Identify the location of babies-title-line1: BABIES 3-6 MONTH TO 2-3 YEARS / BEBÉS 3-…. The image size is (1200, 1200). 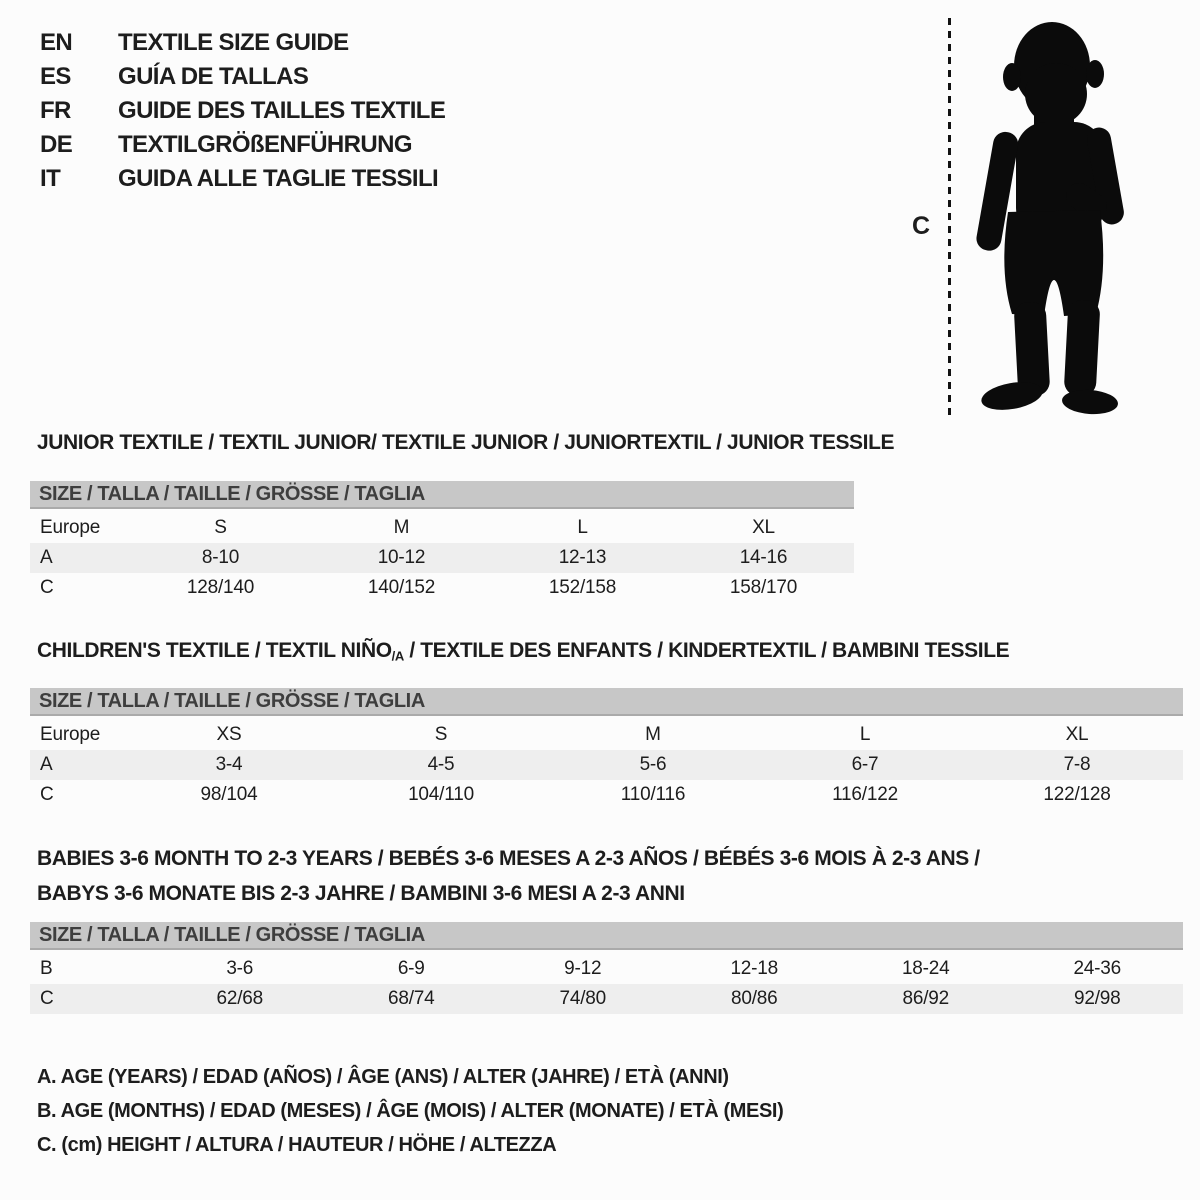
(508, 858).